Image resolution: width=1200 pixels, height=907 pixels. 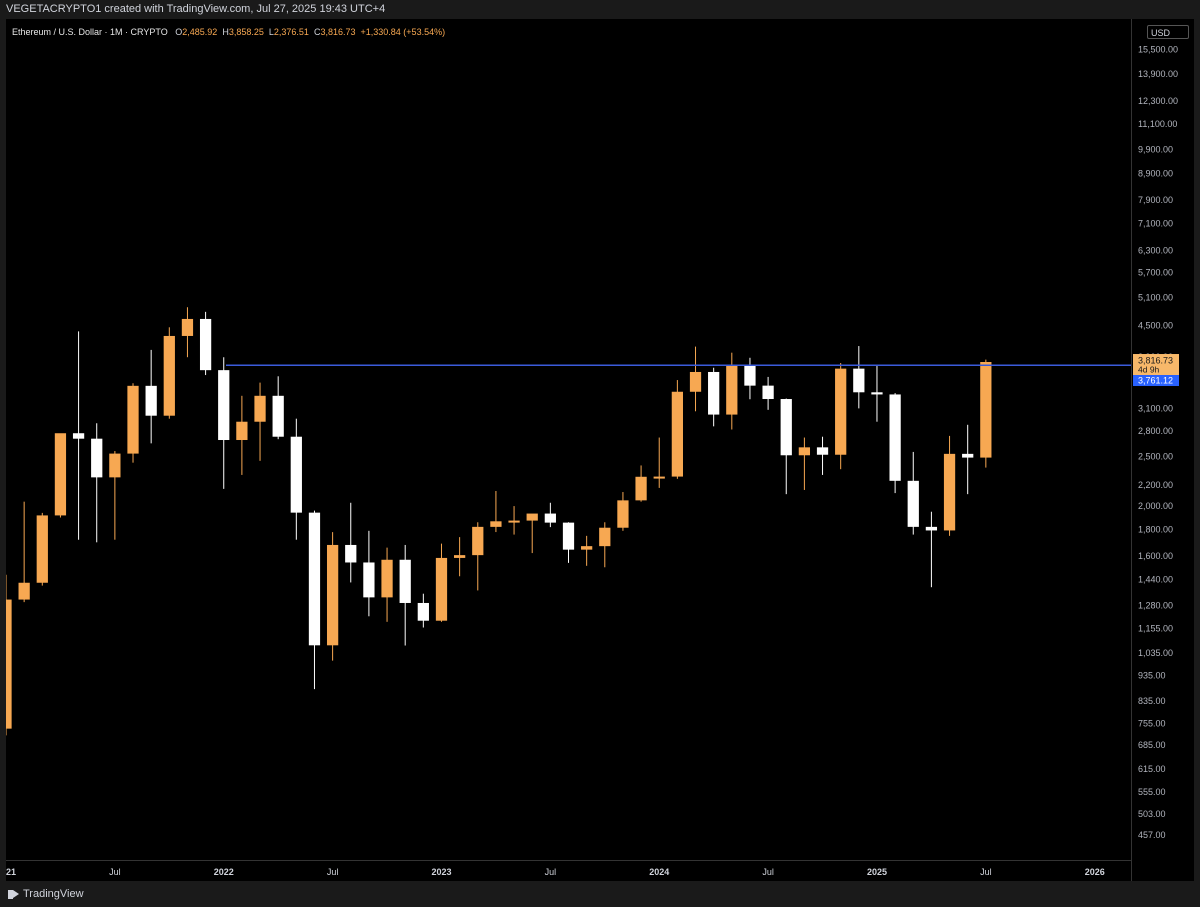 What do you see at coordinates (271, 32) in the screenshot?
I see `legend-low-label: L` at bounding box center [271, 32].